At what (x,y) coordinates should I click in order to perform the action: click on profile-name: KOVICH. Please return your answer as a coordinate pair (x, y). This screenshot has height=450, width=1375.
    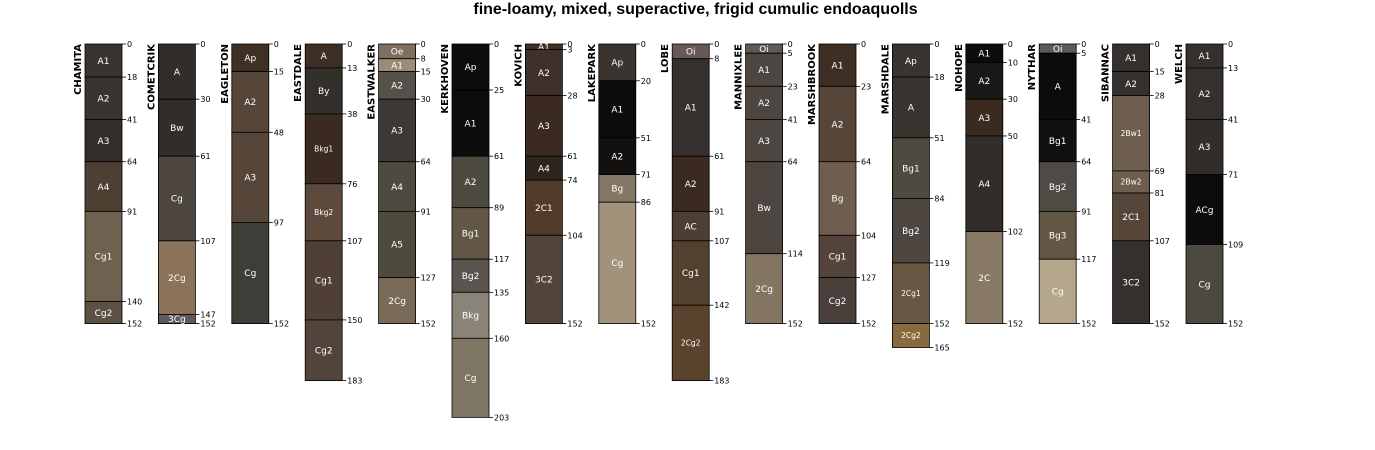
    Looking at the image, I should click on (518, 65).